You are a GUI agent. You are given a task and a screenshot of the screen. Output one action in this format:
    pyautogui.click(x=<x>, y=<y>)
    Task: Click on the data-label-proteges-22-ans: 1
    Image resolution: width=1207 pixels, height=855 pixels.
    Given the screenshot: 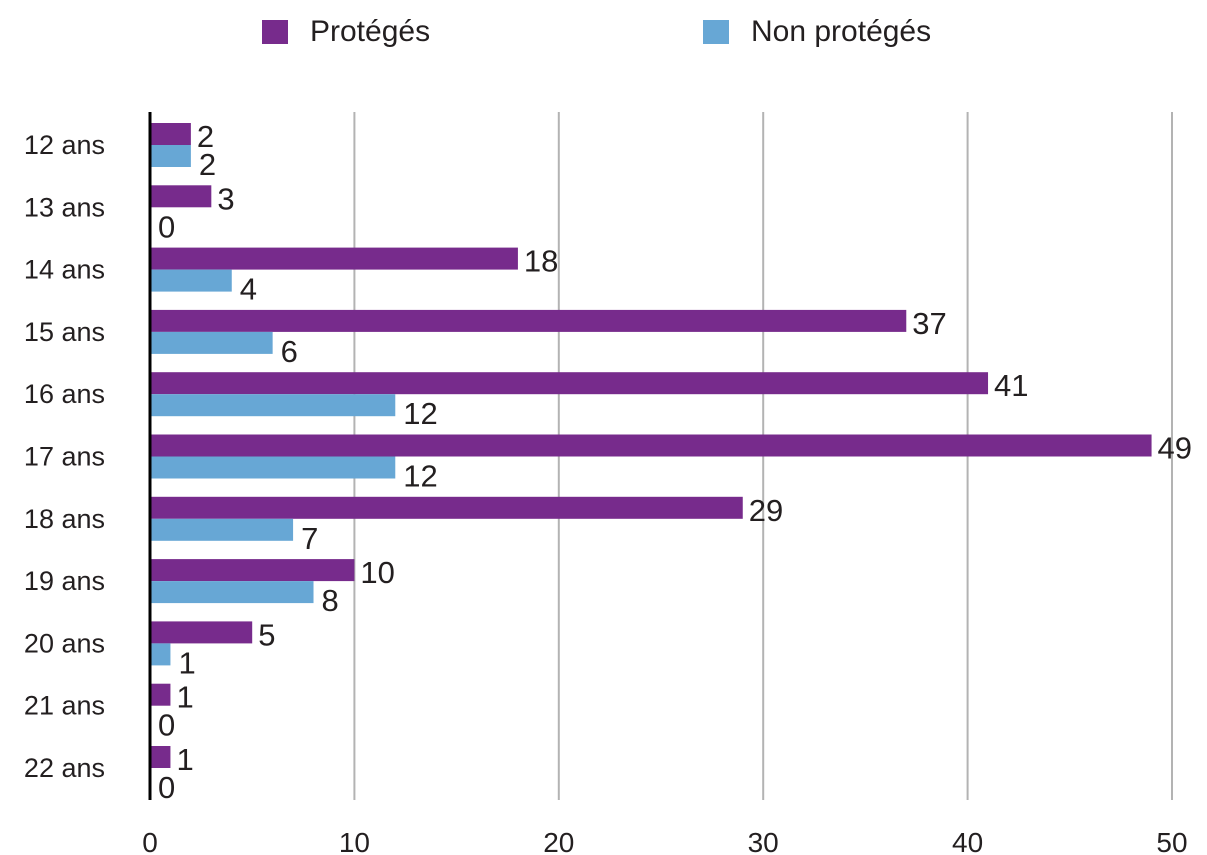 What is the action you would take?
    pyautogui.click(x=184, y=759)
    